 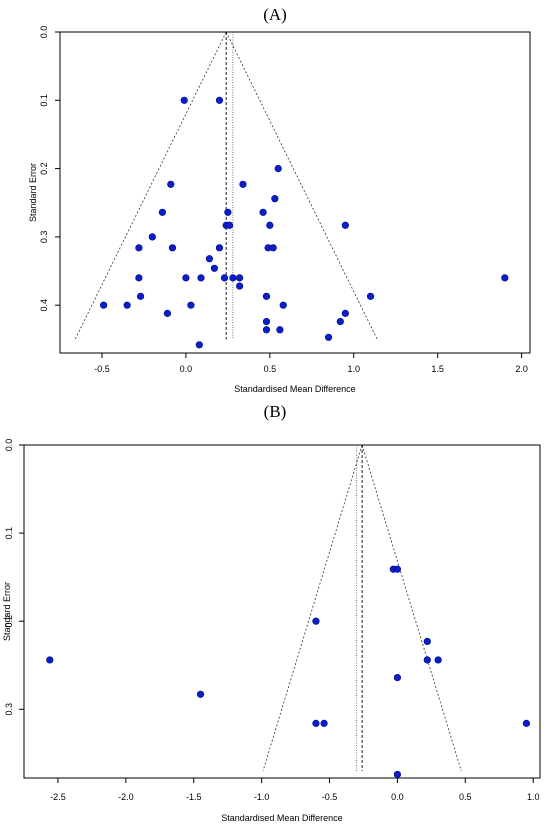 What do you see at coordinates (275, 14) in the screenshot?
I see `panel-a-label: (A)` at bounding box center [275, 14].